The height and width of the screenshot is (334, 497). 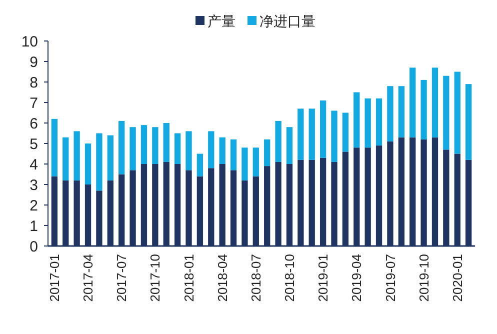 I want to click on x-tick-label: 2020-01, so click(x=457, y=278).